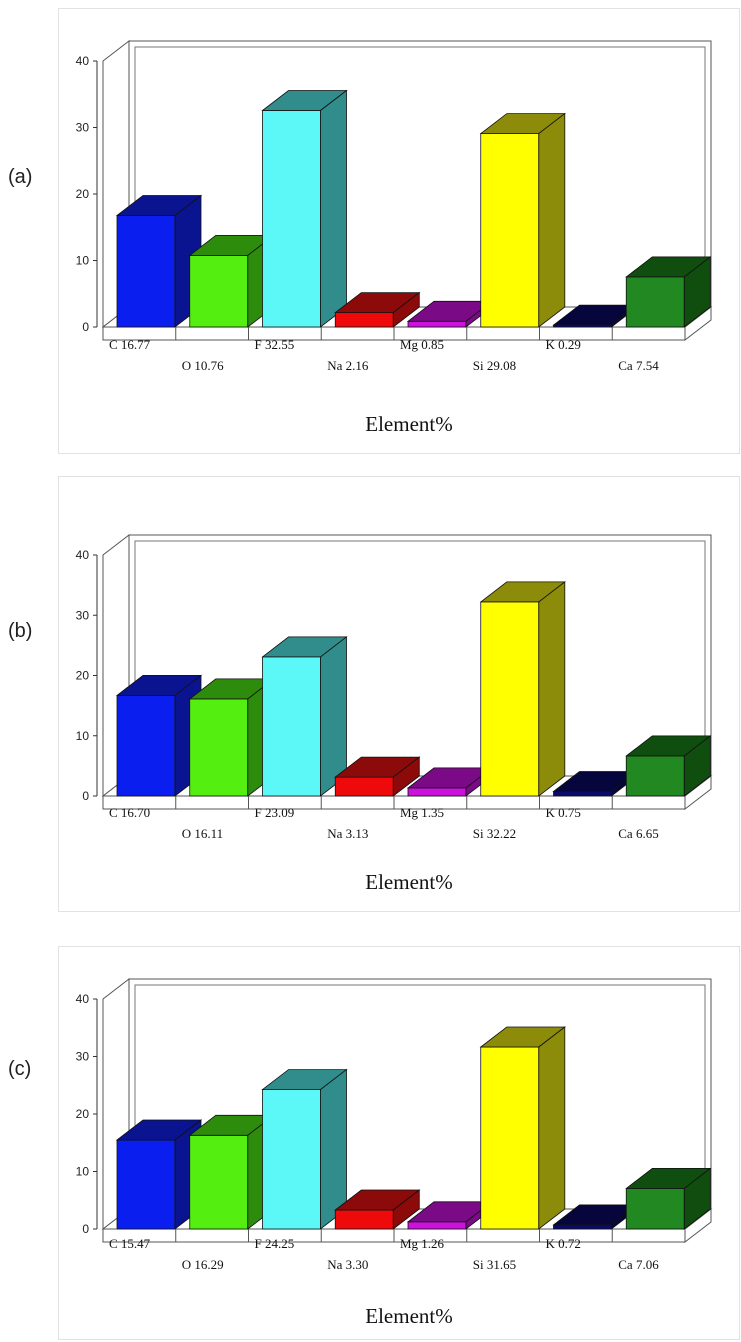  I want to click on category-label: C 16.70, so click(129, 812).